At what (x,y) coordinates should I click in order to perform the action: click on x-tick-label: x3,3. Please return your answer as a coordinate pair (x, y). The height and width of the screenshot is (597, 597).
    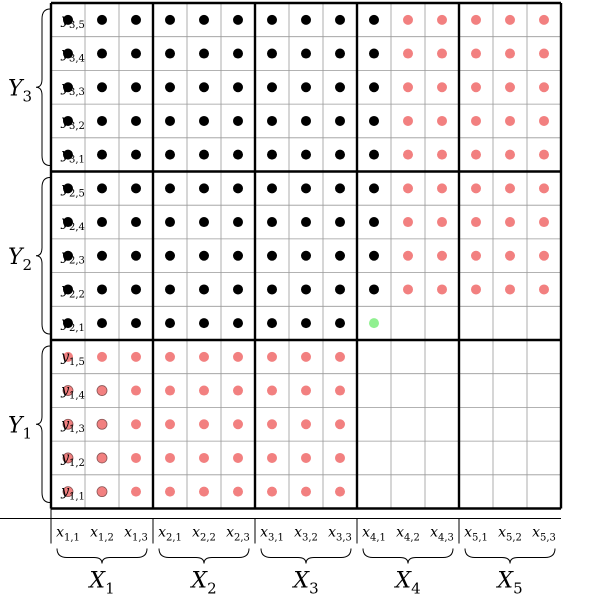
    Looking at the image, I should click on (340, 534).